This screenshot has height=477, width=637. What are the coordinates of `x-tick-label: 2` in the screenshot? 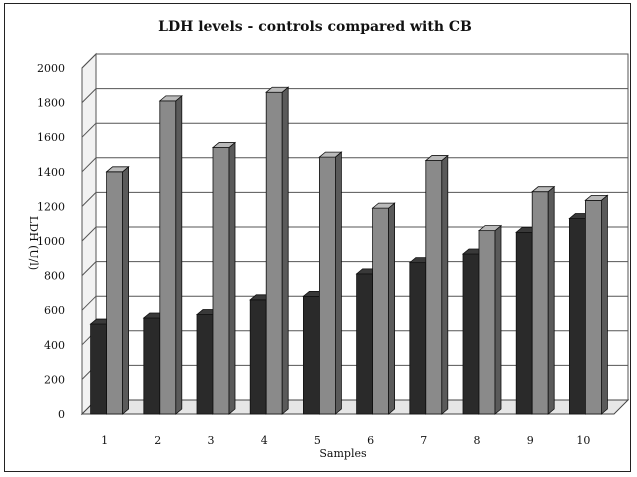 It's located at (157, 440).